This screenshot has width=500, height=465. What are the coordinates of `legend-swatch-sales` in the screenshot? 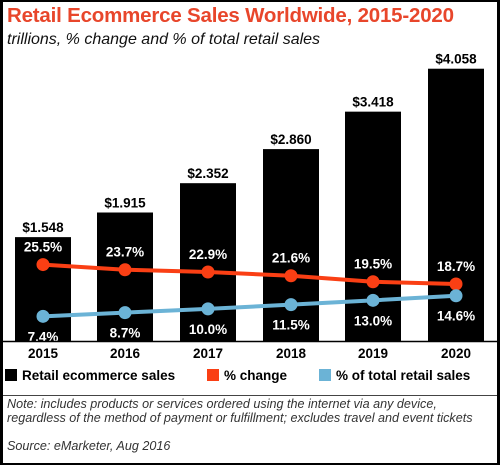 It's located at (11, 375).